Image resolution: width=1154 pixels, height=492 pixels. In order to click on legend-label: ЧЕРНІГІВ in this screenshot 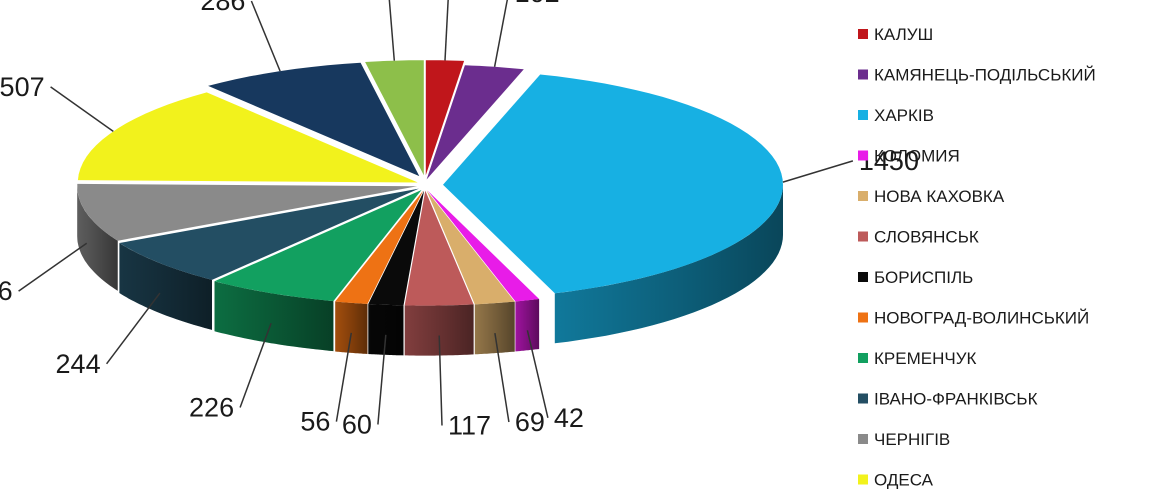, I will do `click(912, 439)`.